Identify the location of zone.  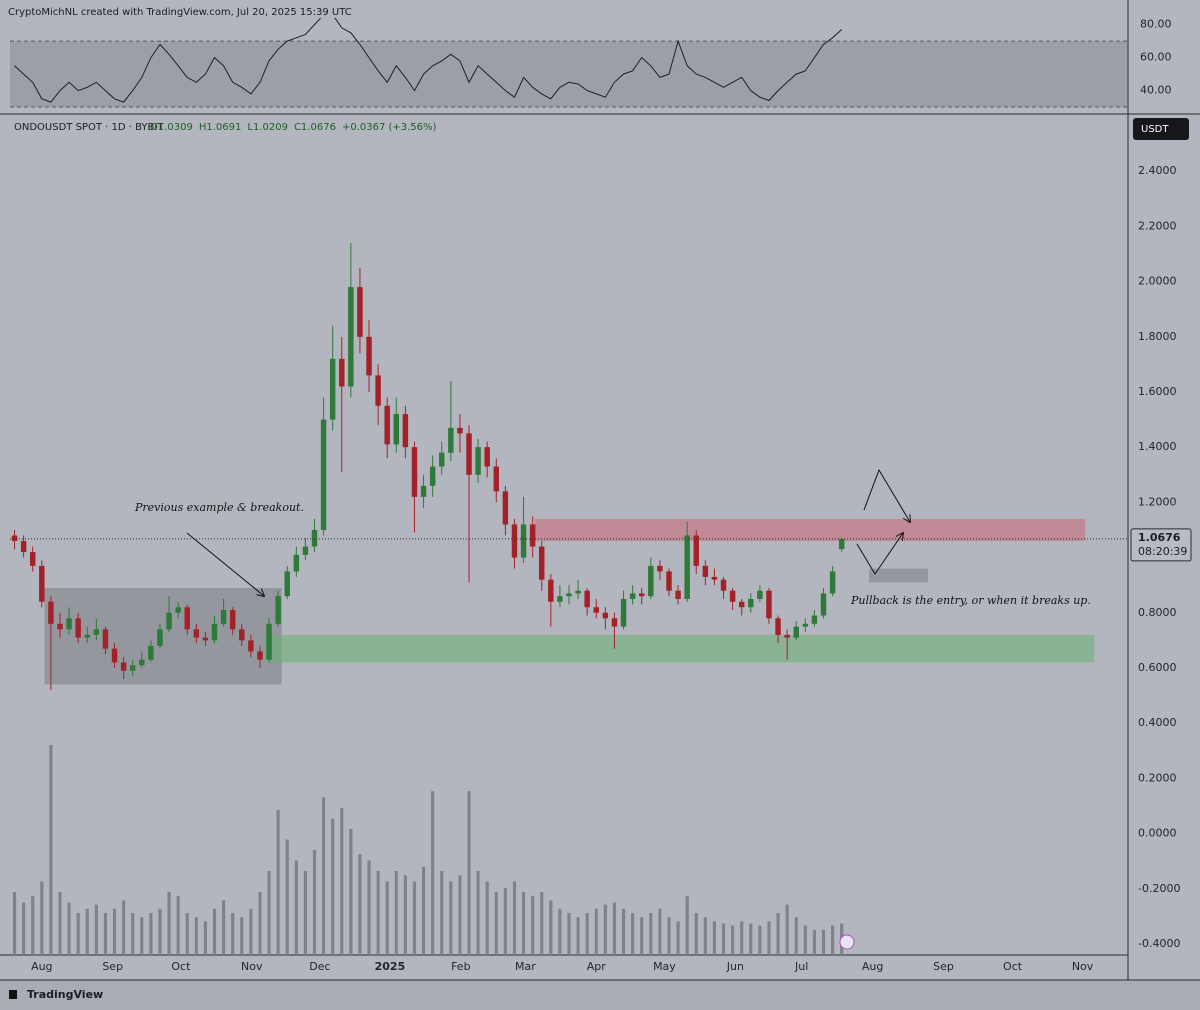
(898, 575).